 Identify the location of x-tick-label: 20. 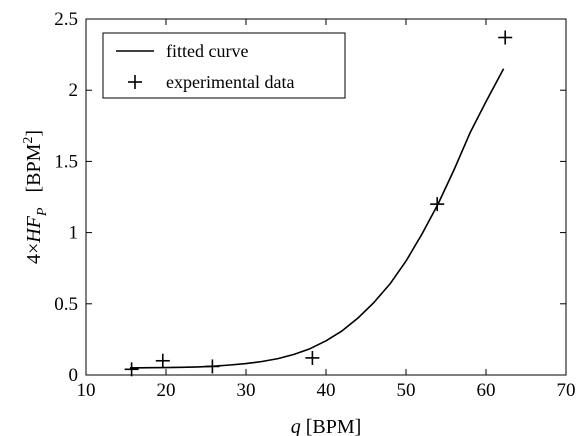
(166, 390).